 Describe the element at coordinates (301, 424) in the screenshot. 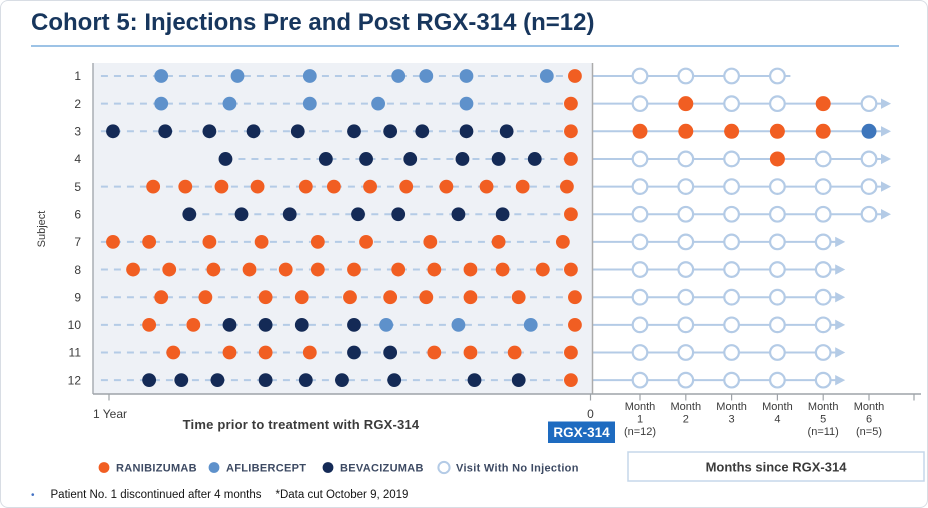

I see `pre-axis-title: Time prior to treatment with RGX-314` at that location.